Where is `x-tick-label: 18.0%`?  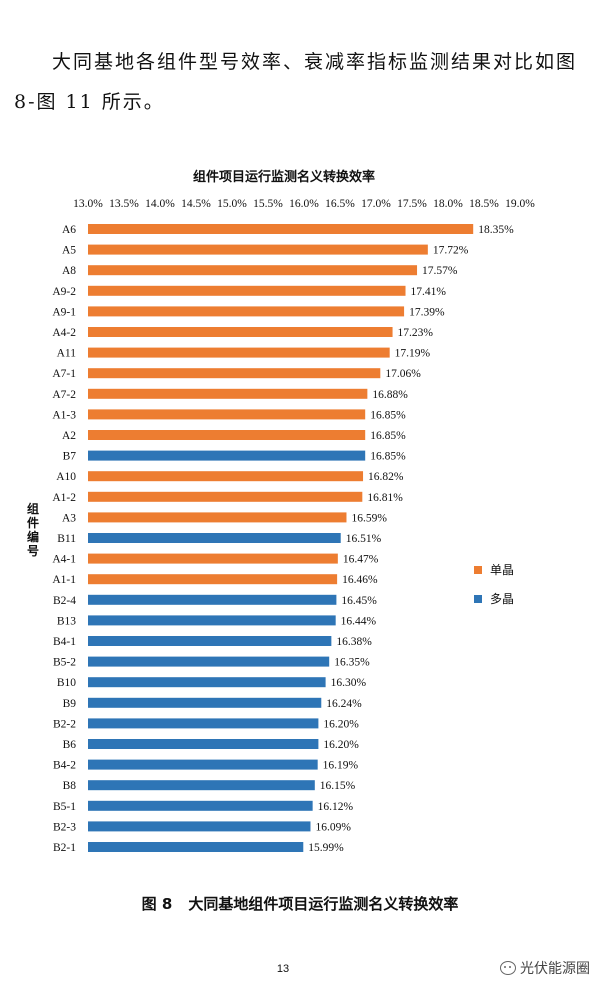
x-tick-label: 18.0% is located at coordinates (448, 204).